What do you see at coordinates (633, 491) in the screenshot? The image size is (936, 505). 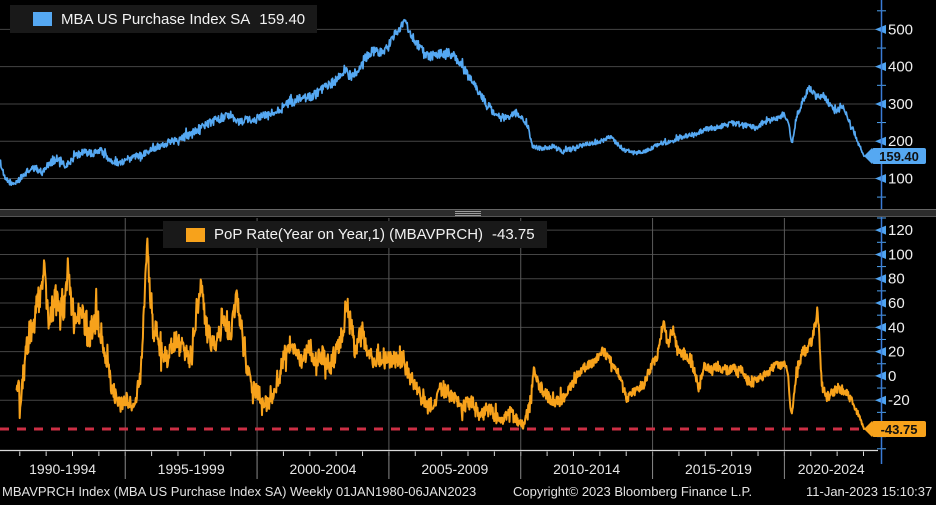 I see `footer-copyright: Copyright© 2023 Bloomberg Finance L.P.` at bounding box center [633, 491].